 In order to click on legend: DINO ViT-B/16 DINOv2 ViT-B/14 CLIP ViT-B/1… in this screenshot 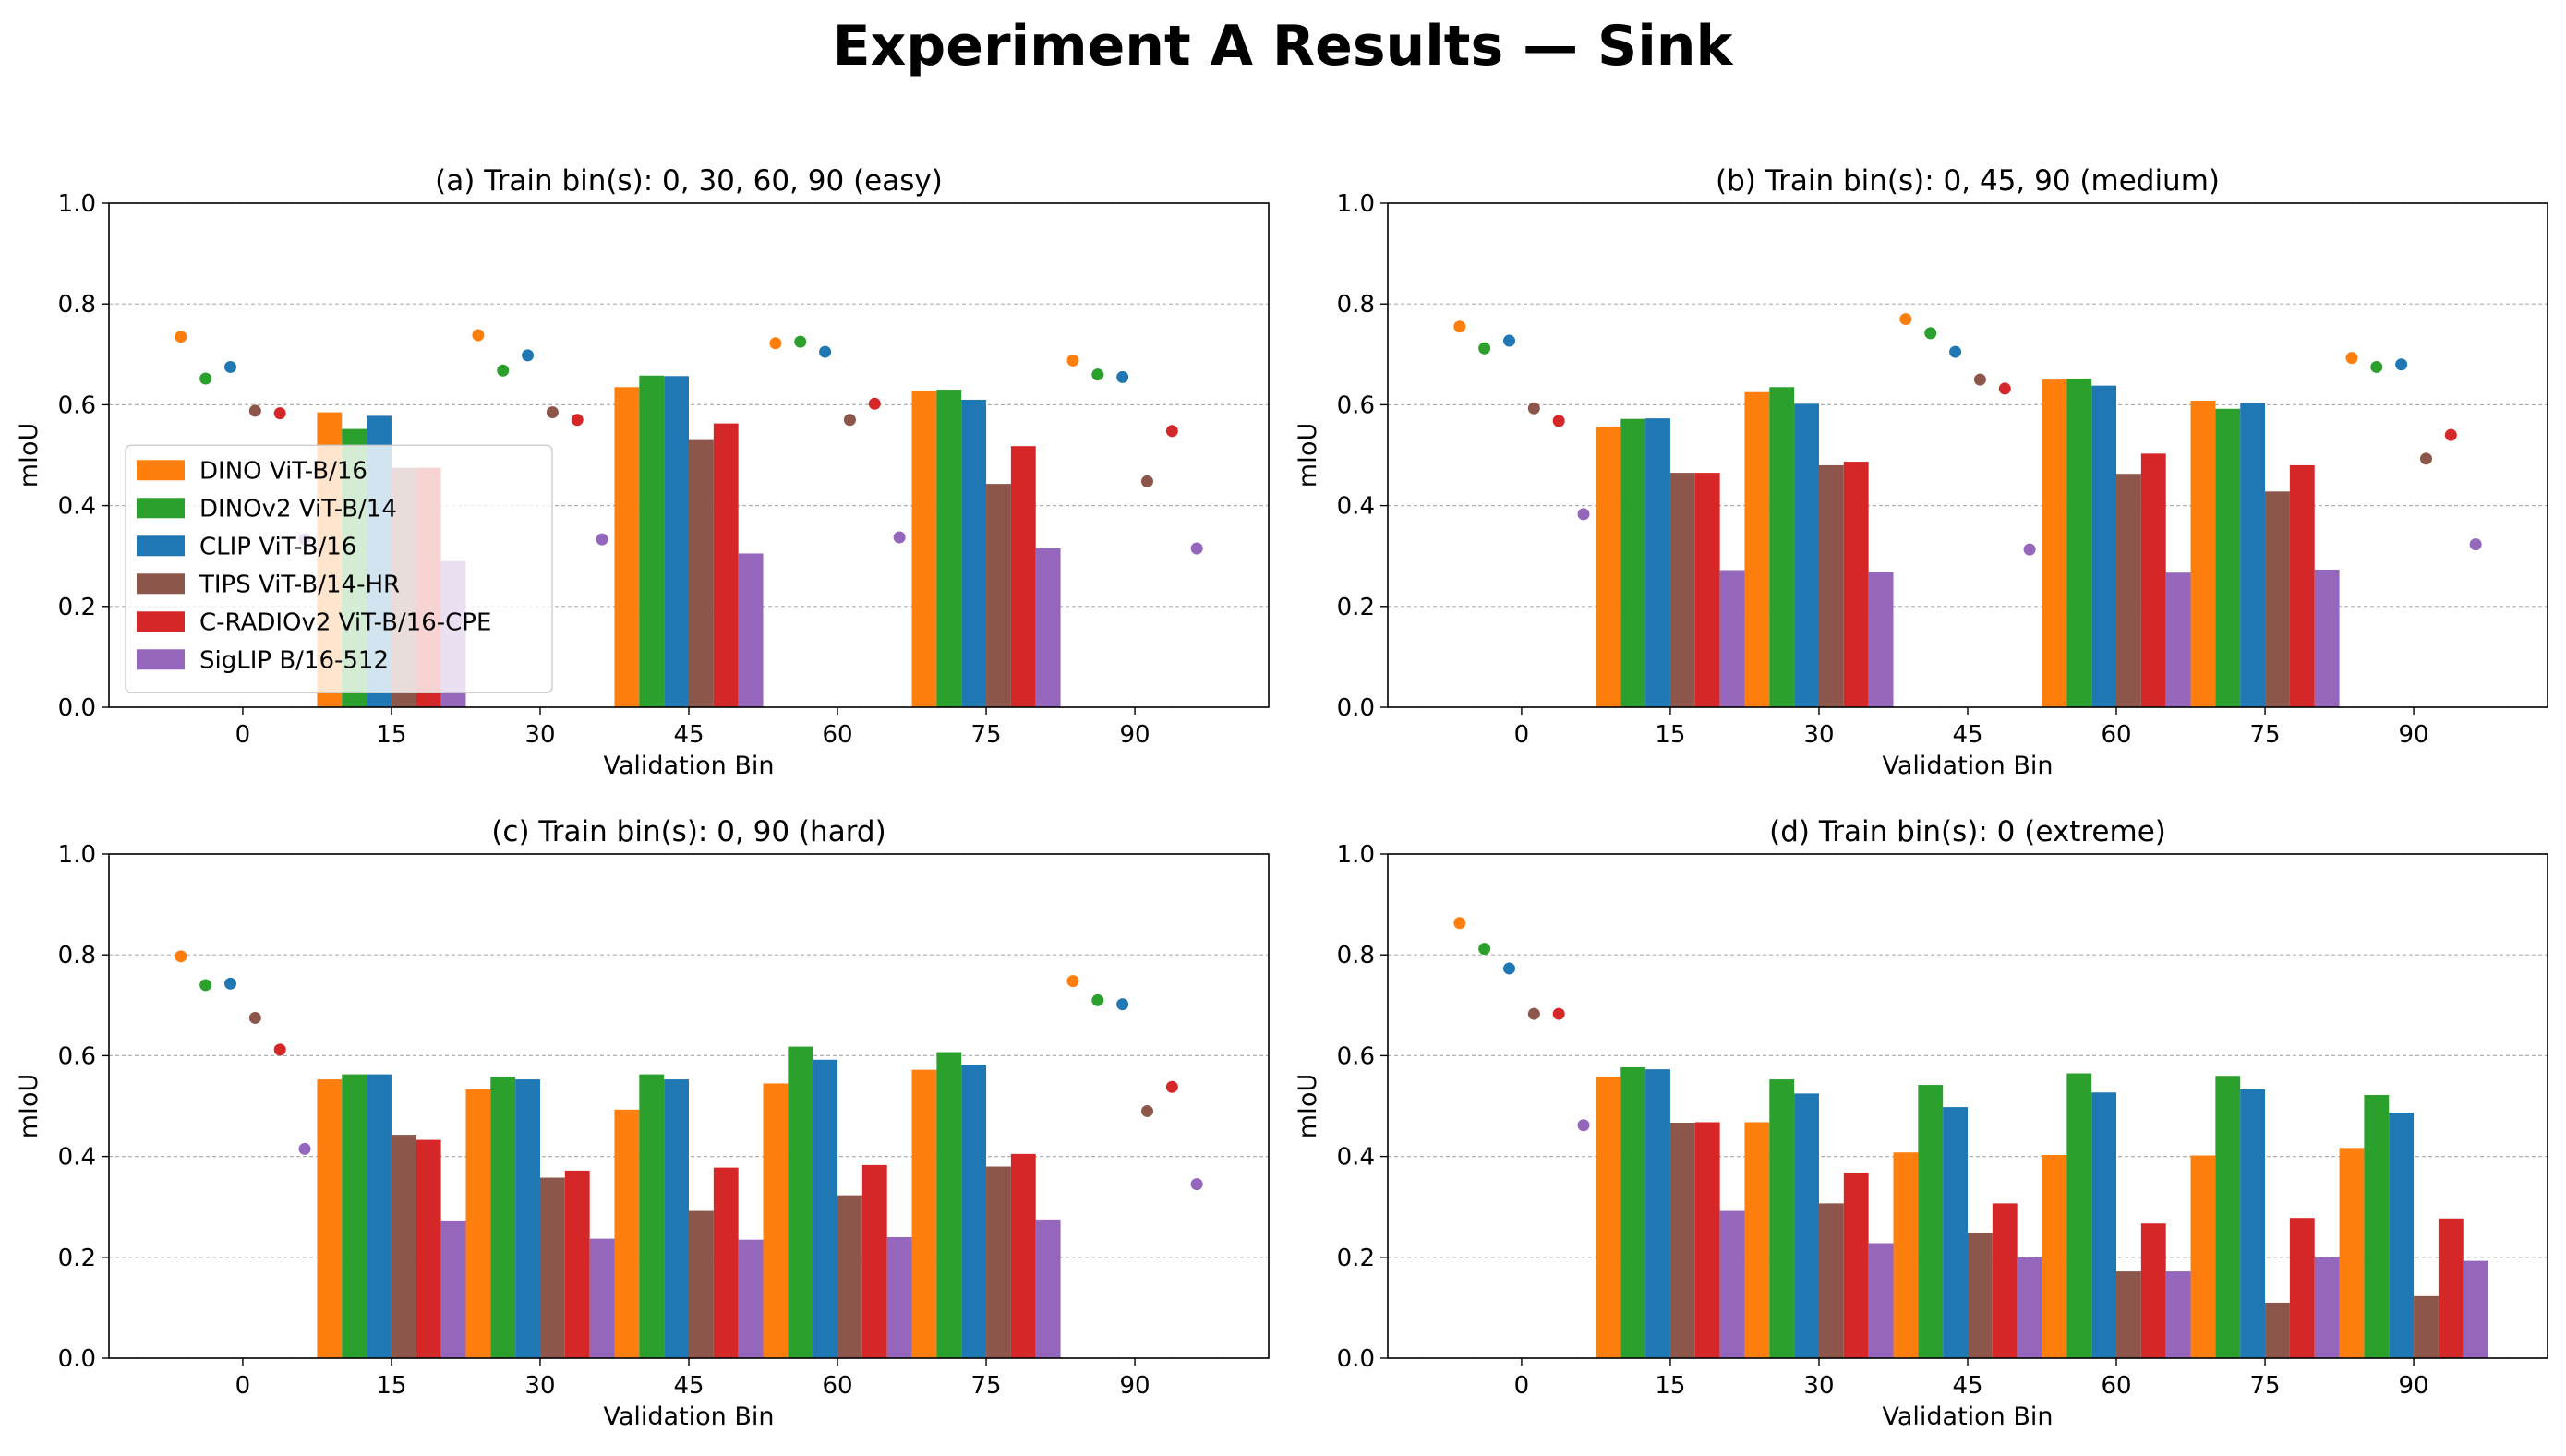, I will do `click(339, 568)`.